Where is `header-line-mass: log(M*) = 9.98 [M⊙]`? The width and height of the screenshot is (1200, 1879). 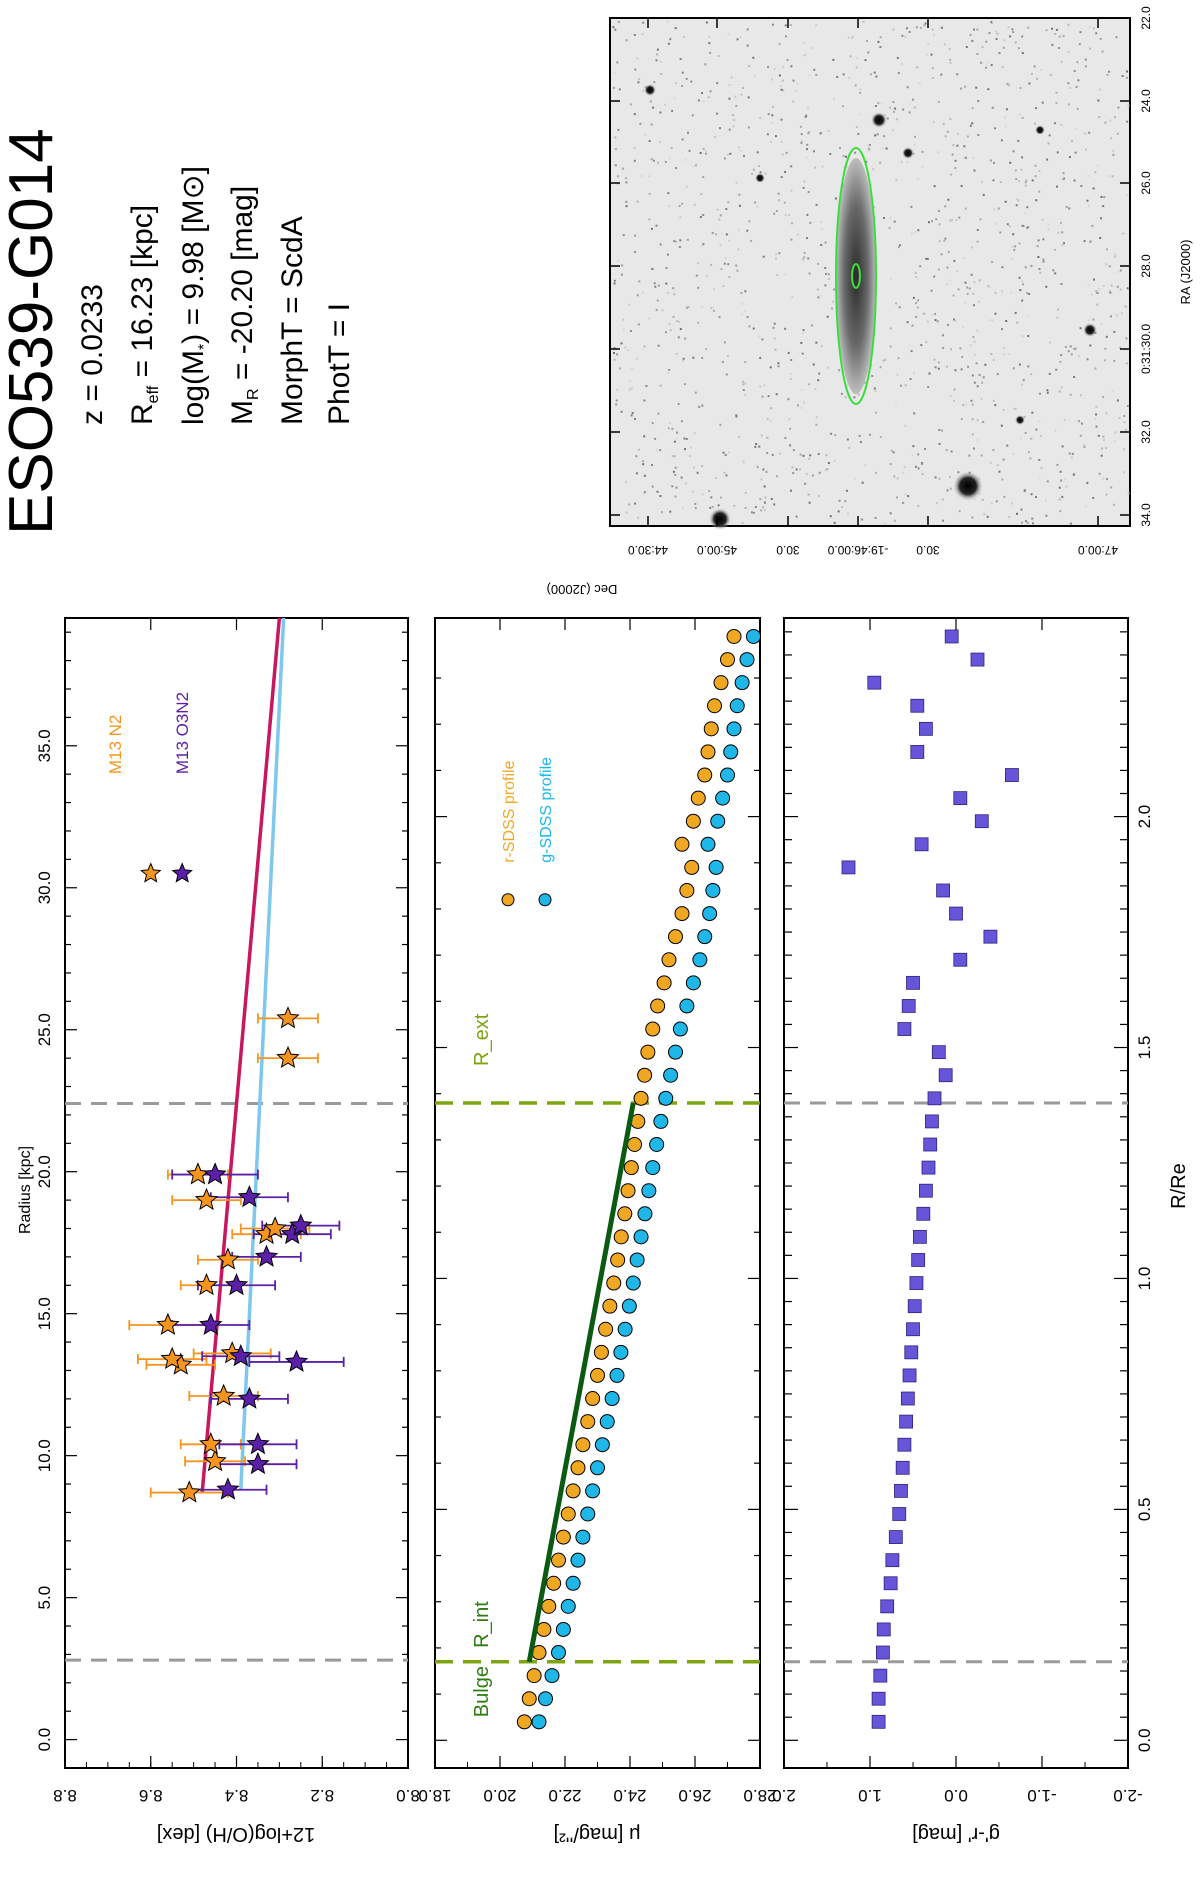 header-line-mass: log(M*) = 9.98 [M⊙] is located at coordinates (195, 295).